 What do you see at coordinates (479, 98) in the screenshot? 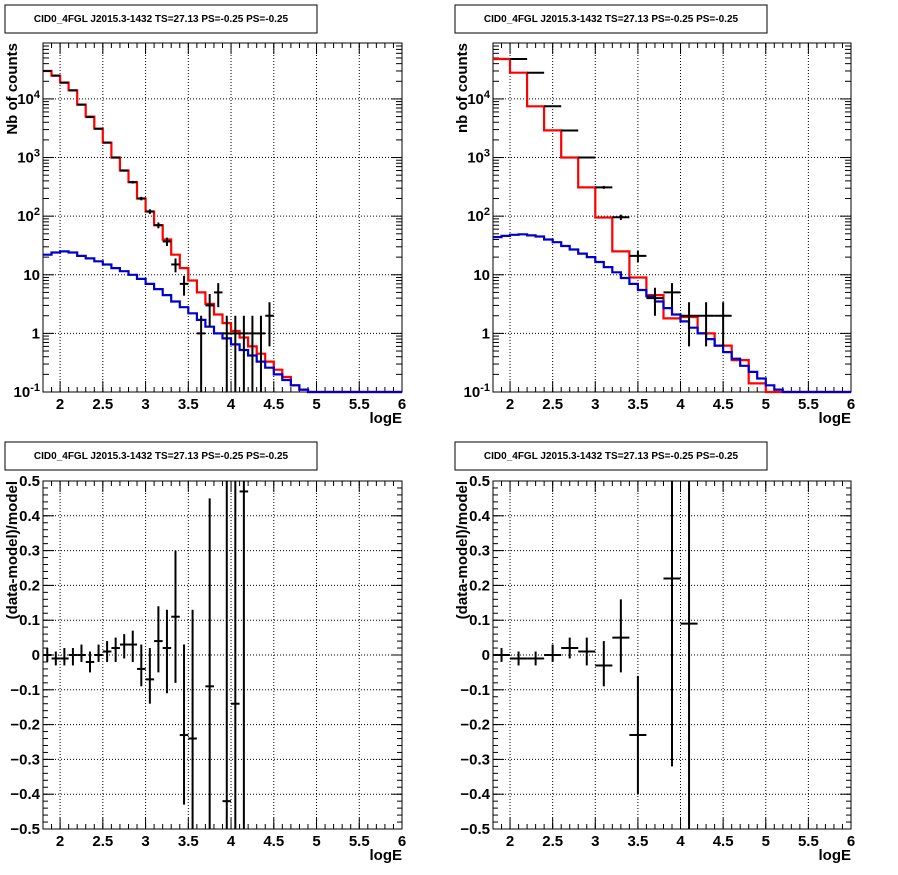
I see `y-tick-label: 10⁴` at bounding box center [479, 98].